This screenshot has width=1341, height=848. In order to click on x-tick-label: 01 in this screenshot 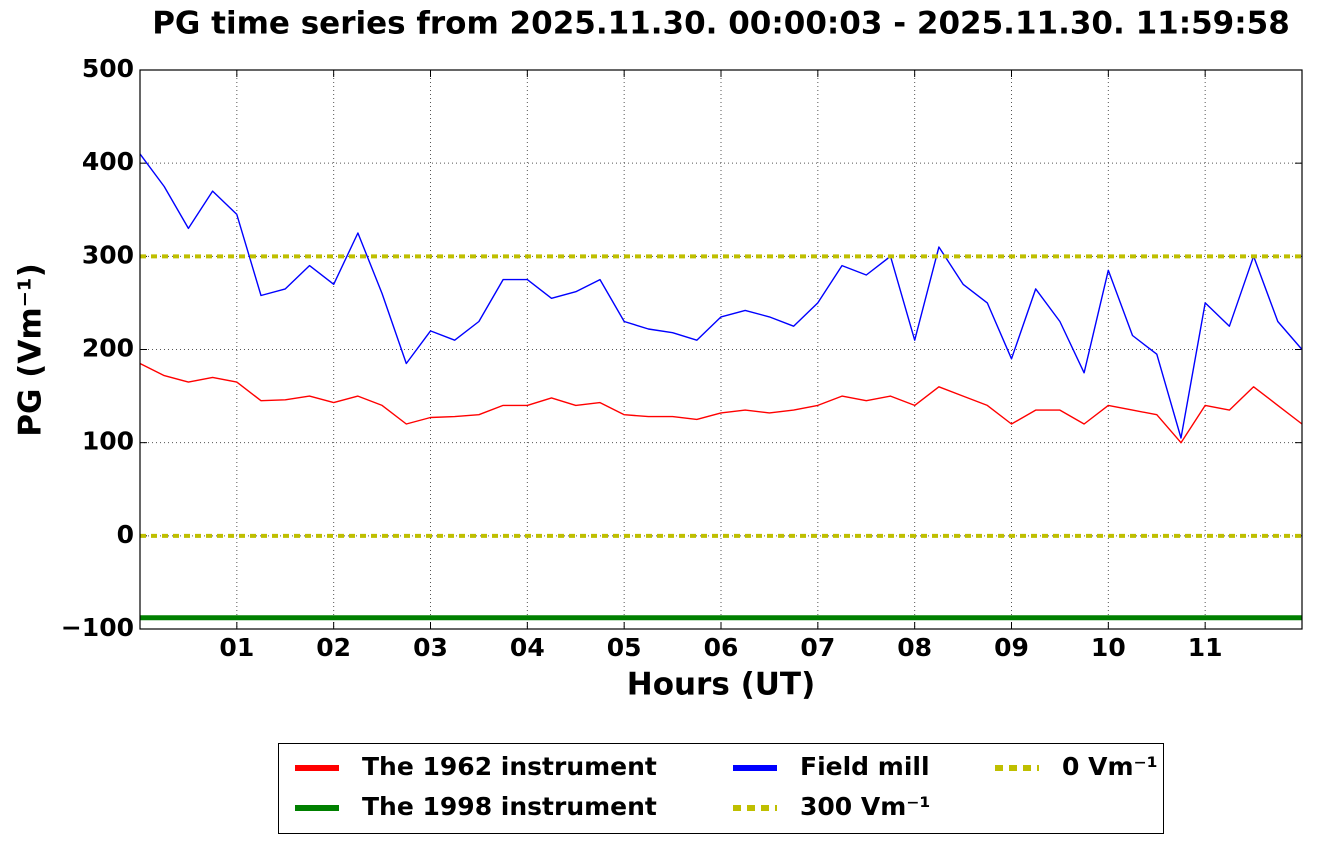, I will do `click(236, 647)`.